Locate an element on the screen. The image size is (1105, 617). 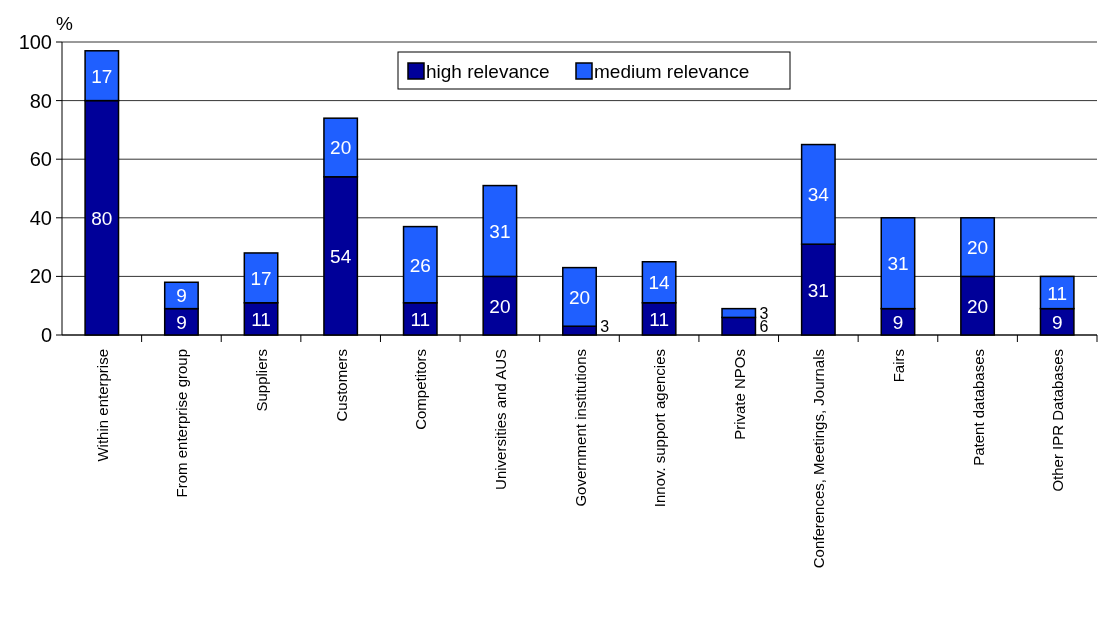
x-tick-label: Other IPR Databases is located at coordinates (1058, 420).